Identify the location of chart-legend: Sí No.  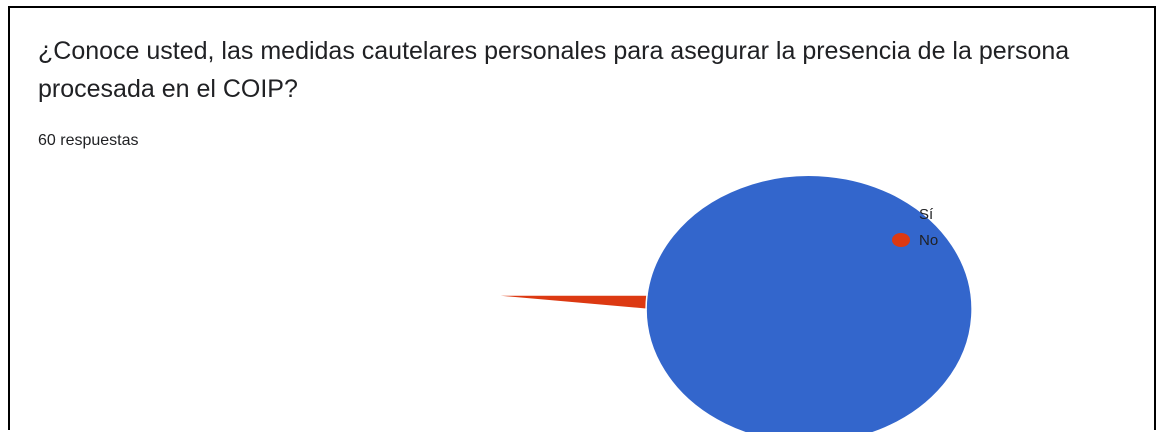
(915, 227).